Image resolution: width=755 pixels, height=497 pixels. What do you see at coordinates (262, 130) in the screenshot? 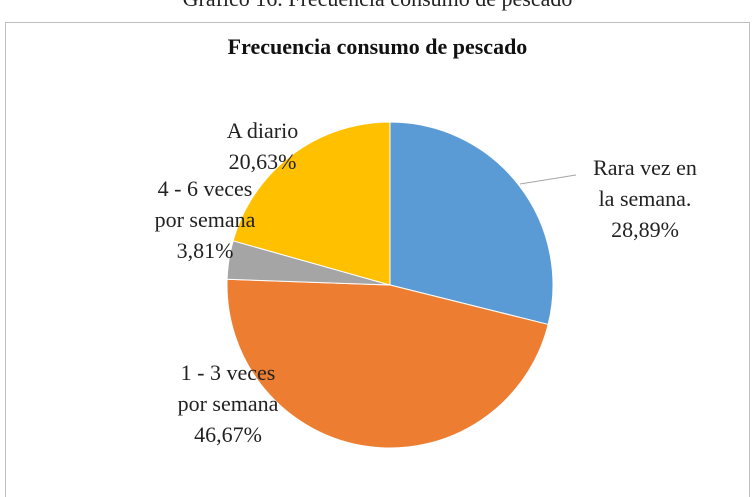
I see `category-label: A diario` at bounding box center [262, 130].